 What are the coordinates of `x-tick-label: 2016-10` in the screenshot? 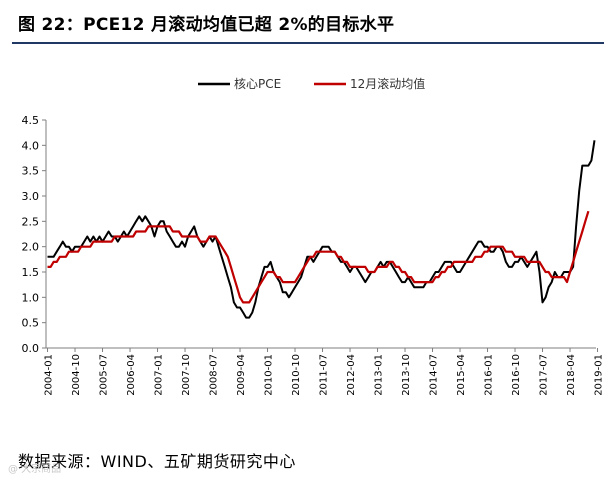 It's located at (516, 375).